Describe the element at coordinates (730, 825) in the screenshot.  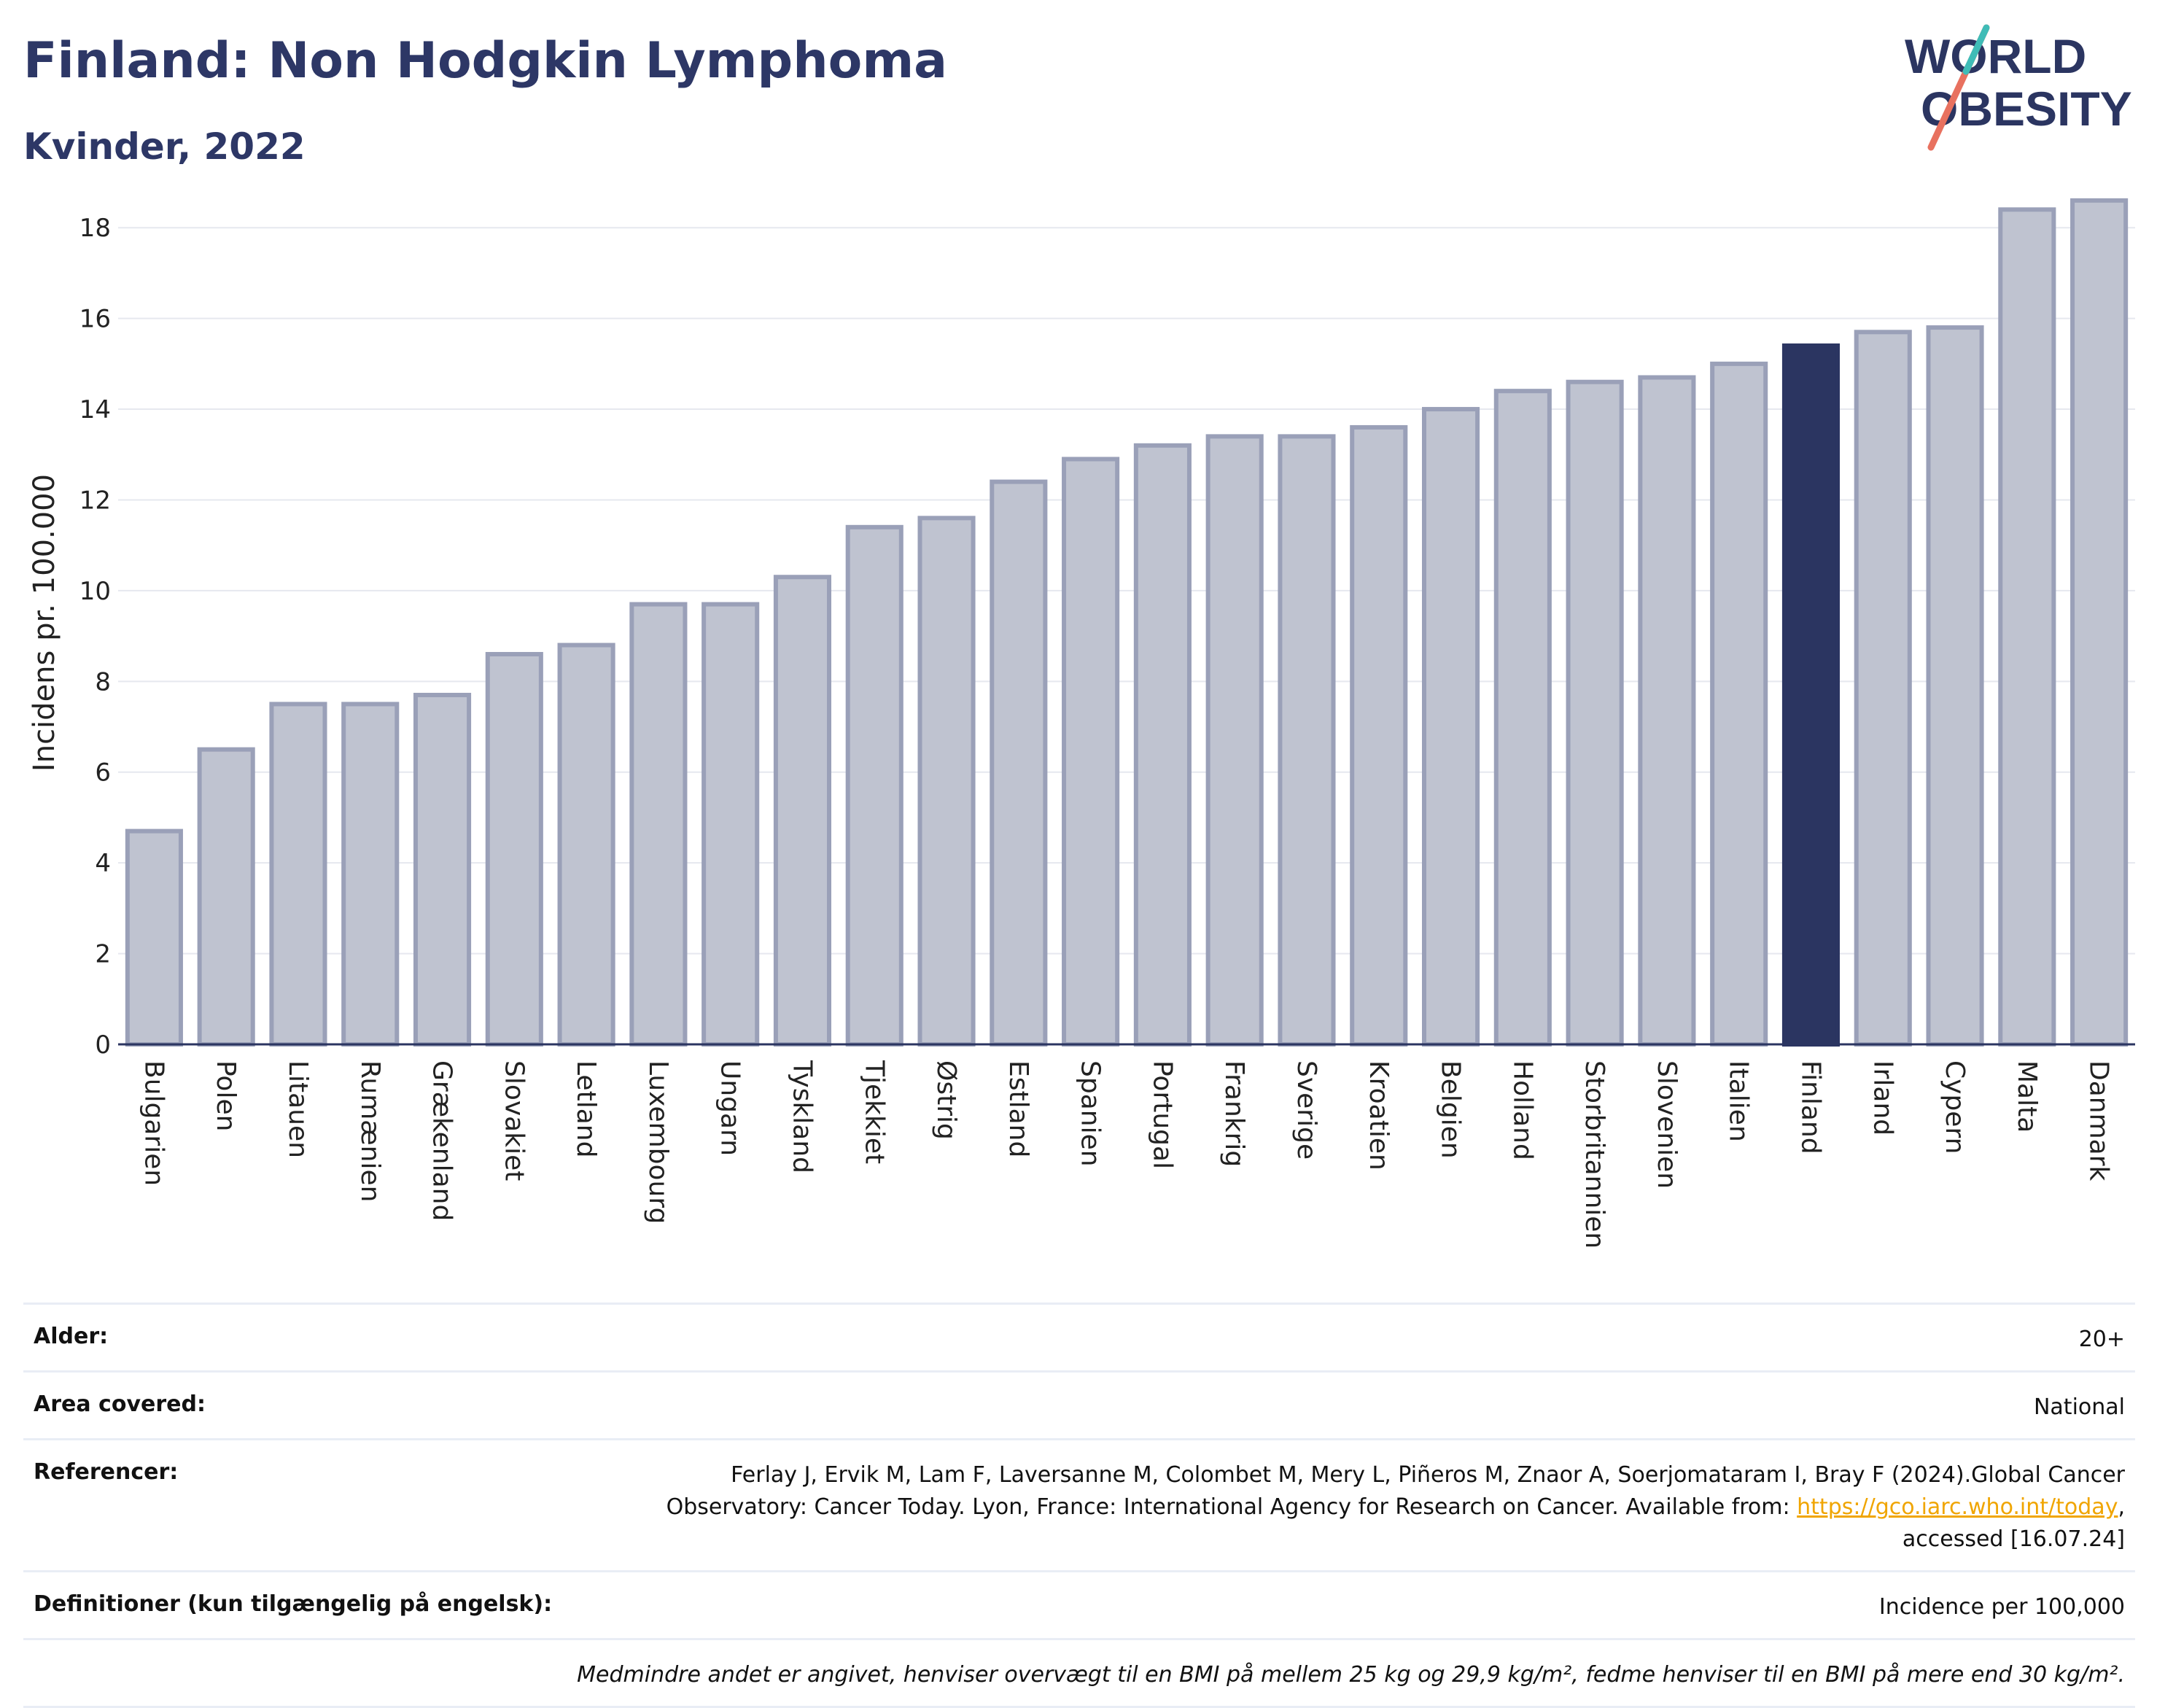
I see `bar-ungarn` at that location.